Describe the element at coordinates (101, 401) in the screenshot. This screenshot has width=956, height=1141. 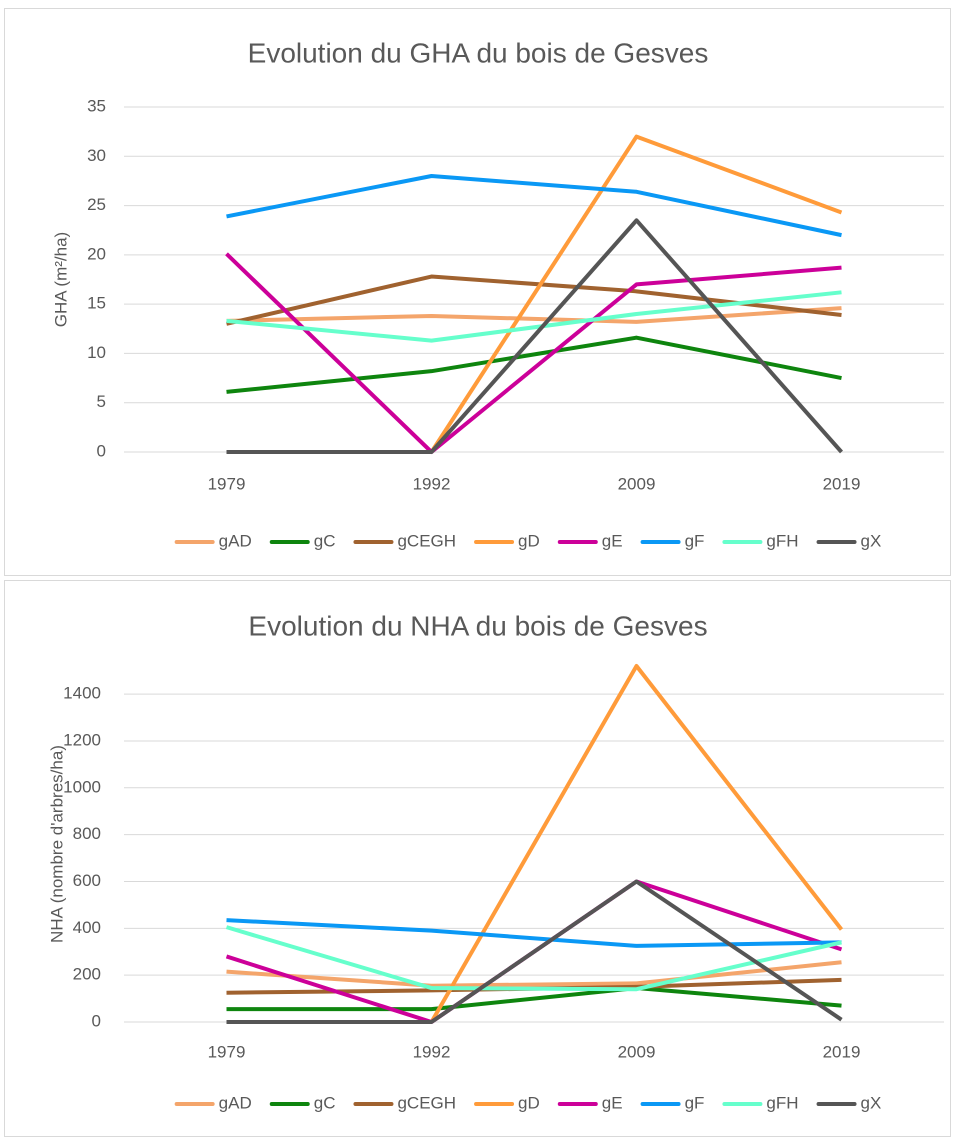
I see `y-tick-label: 5` at that location.